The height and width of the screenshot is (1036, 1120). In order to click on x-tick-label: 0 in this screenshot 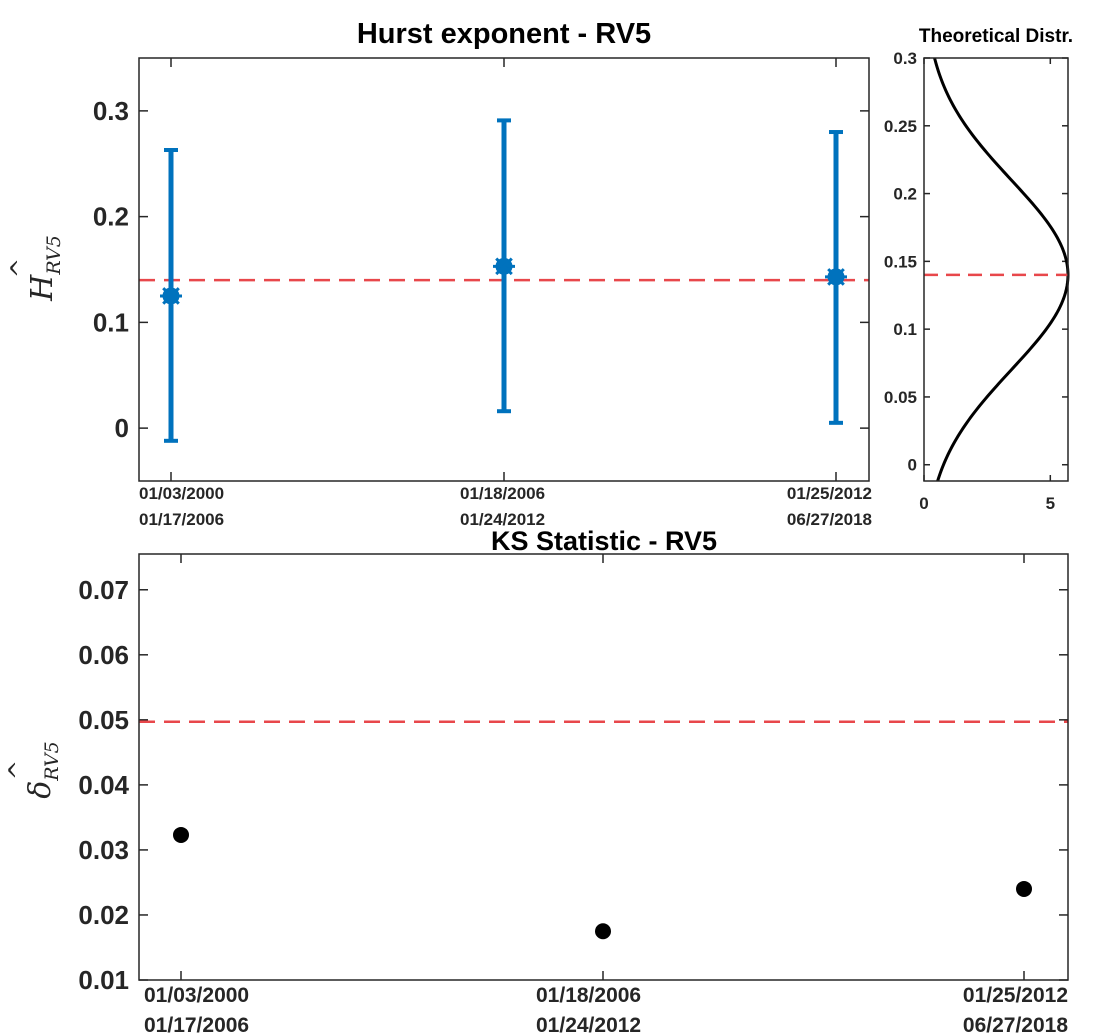, I will do `click(923, 503)`.